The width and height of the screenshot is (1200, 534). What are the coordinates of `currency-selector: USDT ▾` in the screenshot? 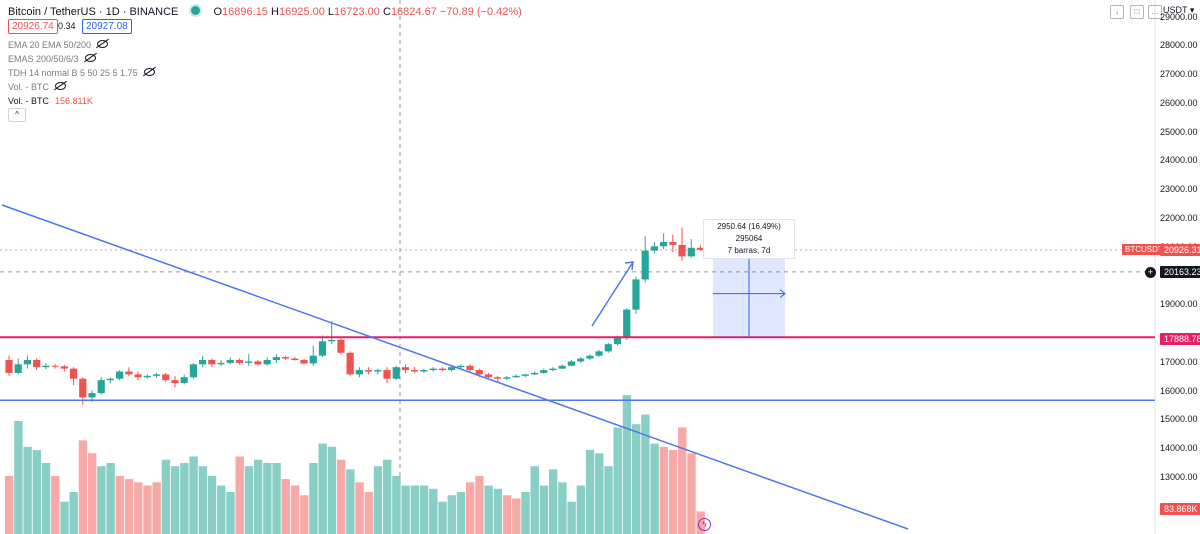 It's located at (1179, 10).